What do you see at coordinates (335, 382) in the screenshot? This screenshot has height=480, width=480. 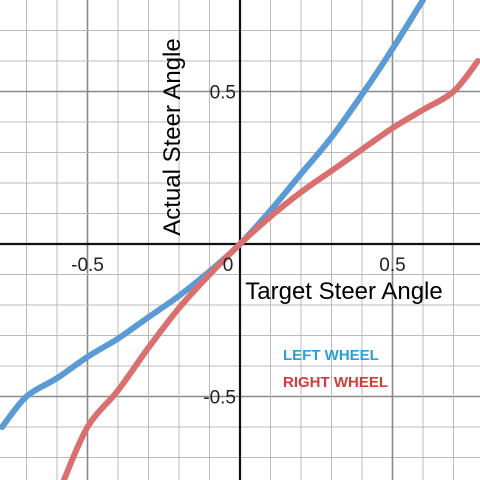 I see `legend-right-wheel: RIGHT WHEEL` at bounding box center [335, 382].